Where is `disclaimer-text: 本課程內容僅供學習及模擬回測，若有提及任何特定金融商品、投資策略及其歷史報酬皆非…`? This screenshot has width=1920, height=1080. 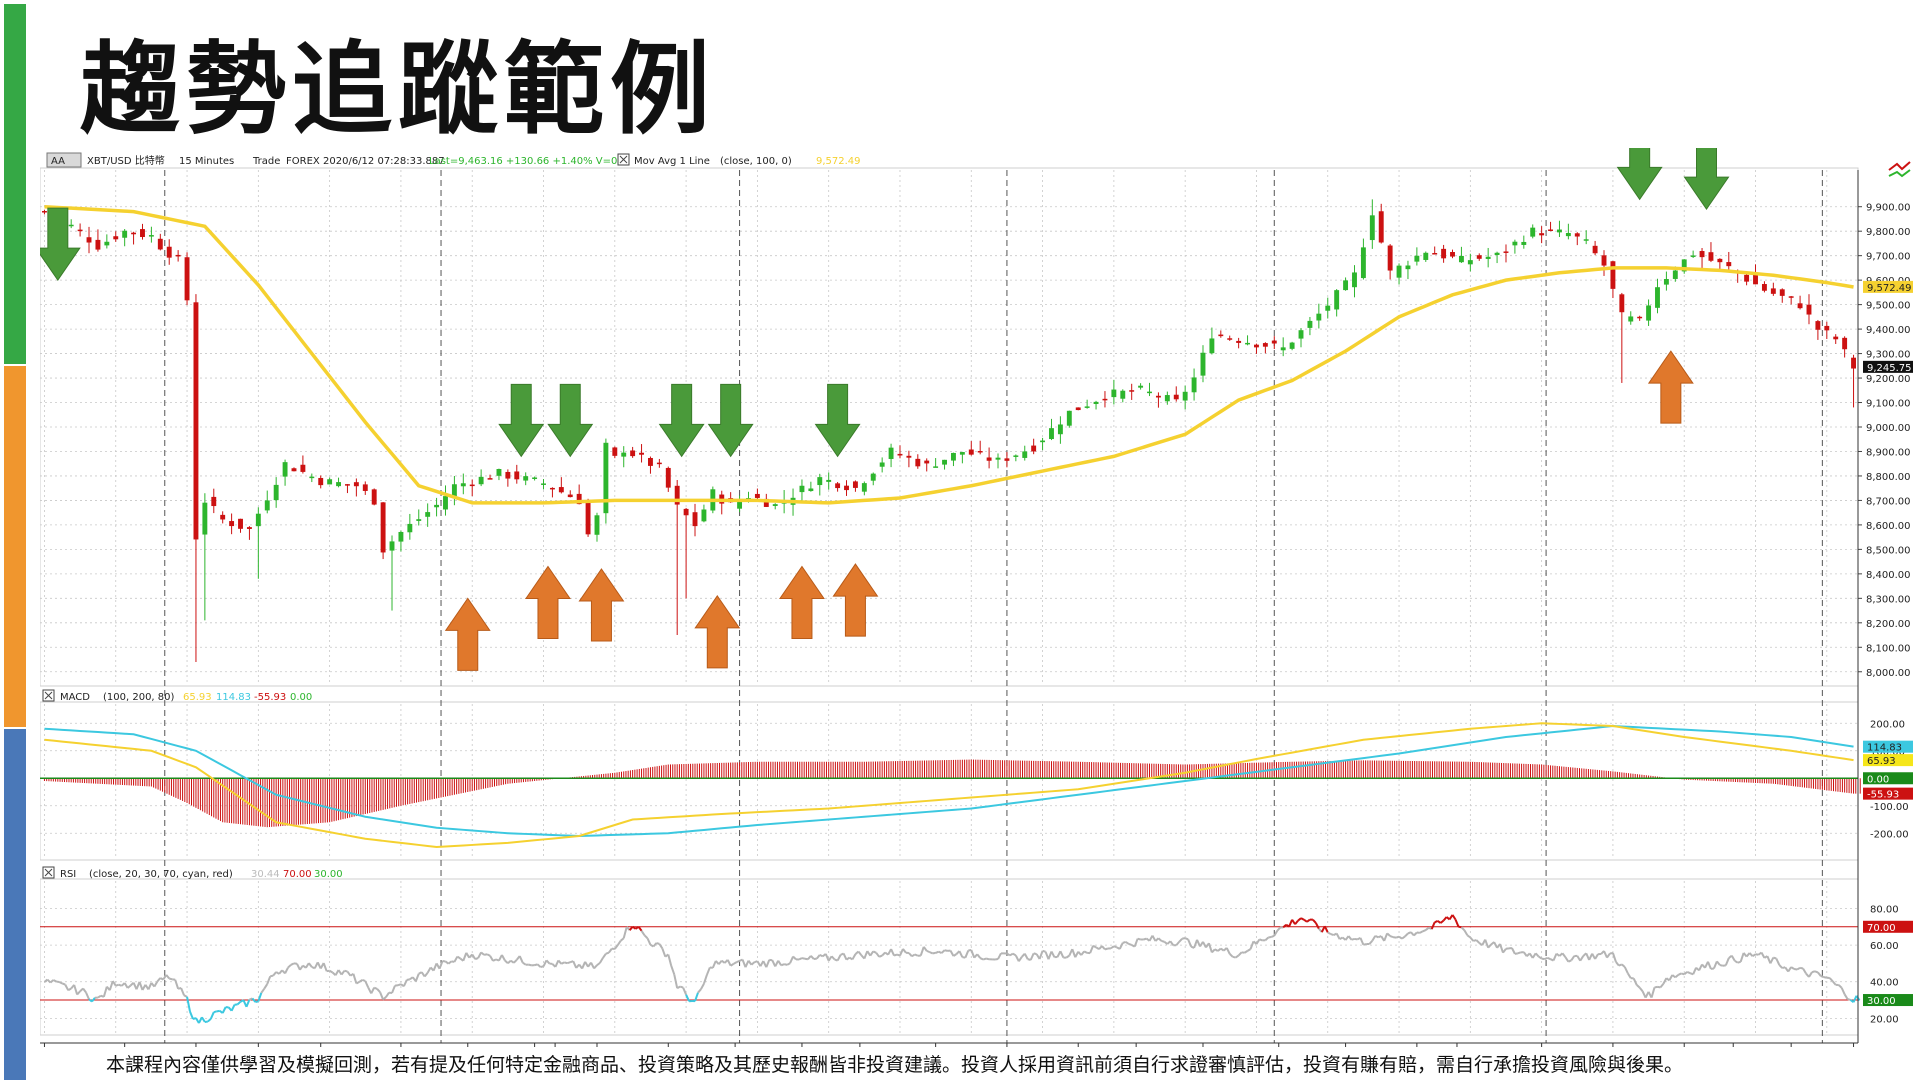
disclaimer-text: 本課程內容僅供學習及模擬回測，若有提及任何特定金融商品、投資策略及其歷史報酬皆非… is located at coordinates (895, 1065).